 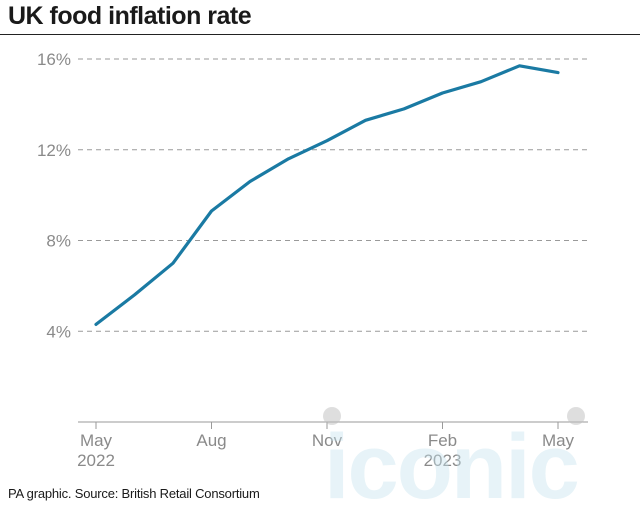 I want to click on y-tick-label: 12%, so click(x=54, y=150).